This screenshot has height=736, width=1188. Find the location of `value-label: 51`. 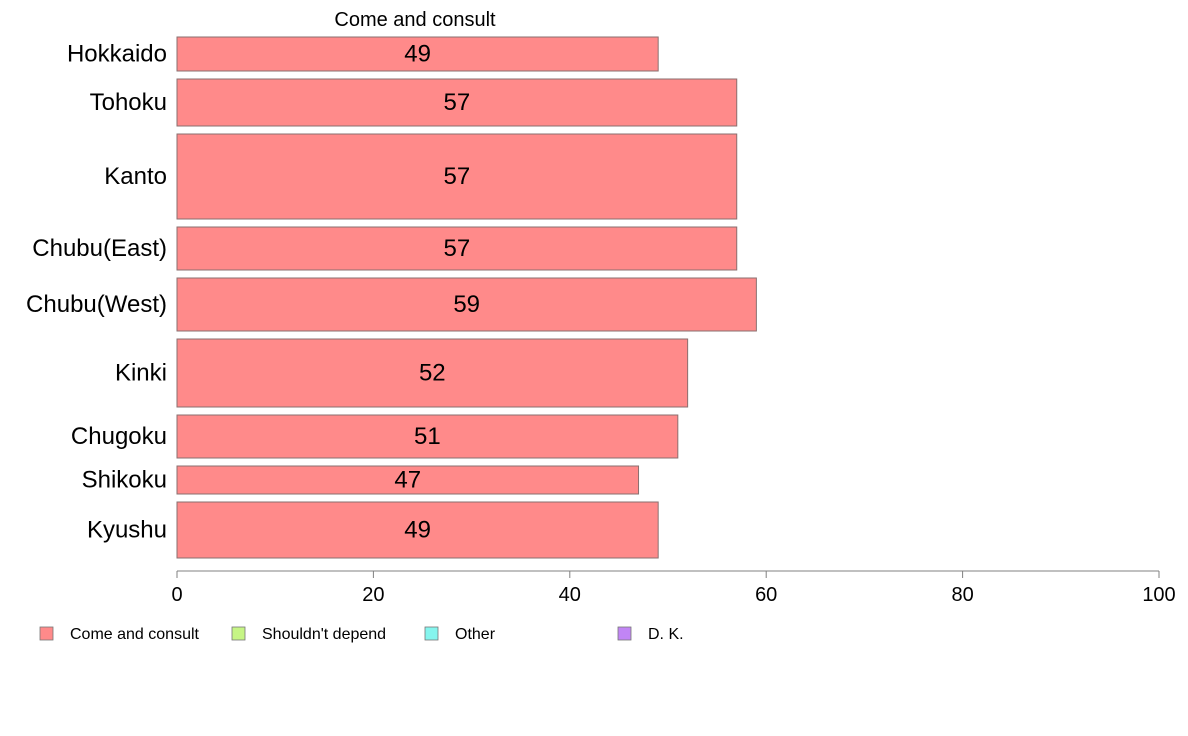

value-label: 51 is located at coordinates (427, 436).